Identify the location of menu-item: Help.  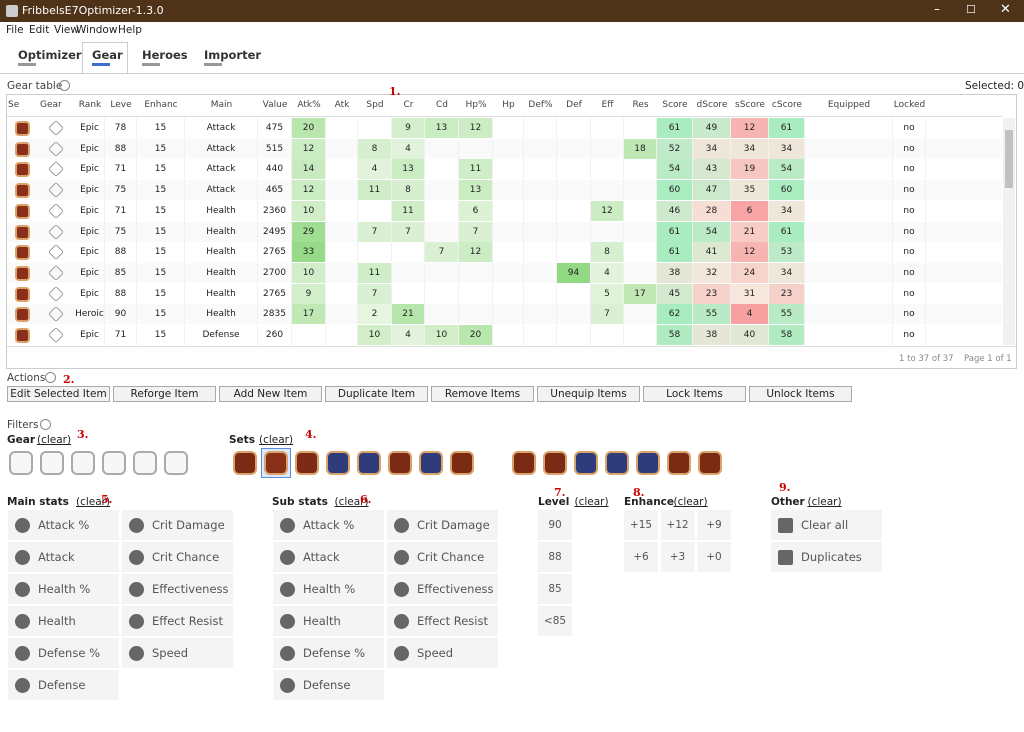
(130, 30).